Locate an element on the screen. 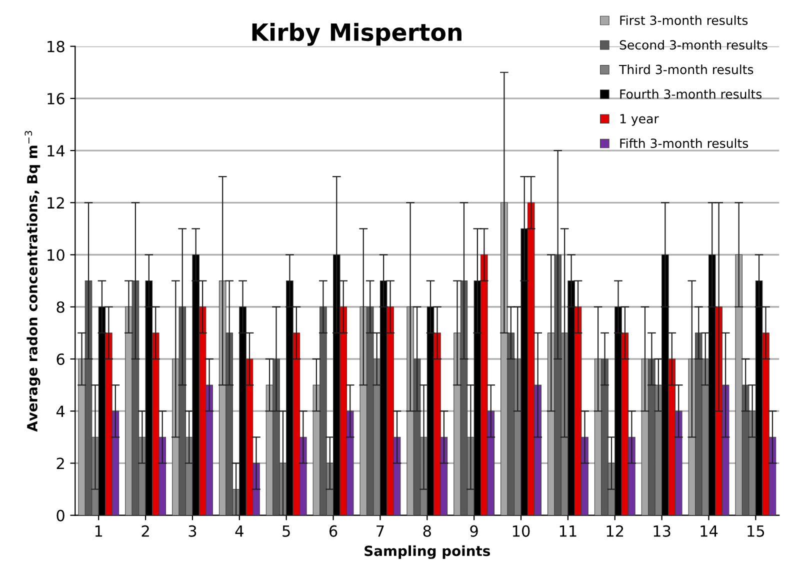 Image resolution: width=791 pixels, height=579 pixels. legend-label: 1 year is located at coordinates (639, 120).